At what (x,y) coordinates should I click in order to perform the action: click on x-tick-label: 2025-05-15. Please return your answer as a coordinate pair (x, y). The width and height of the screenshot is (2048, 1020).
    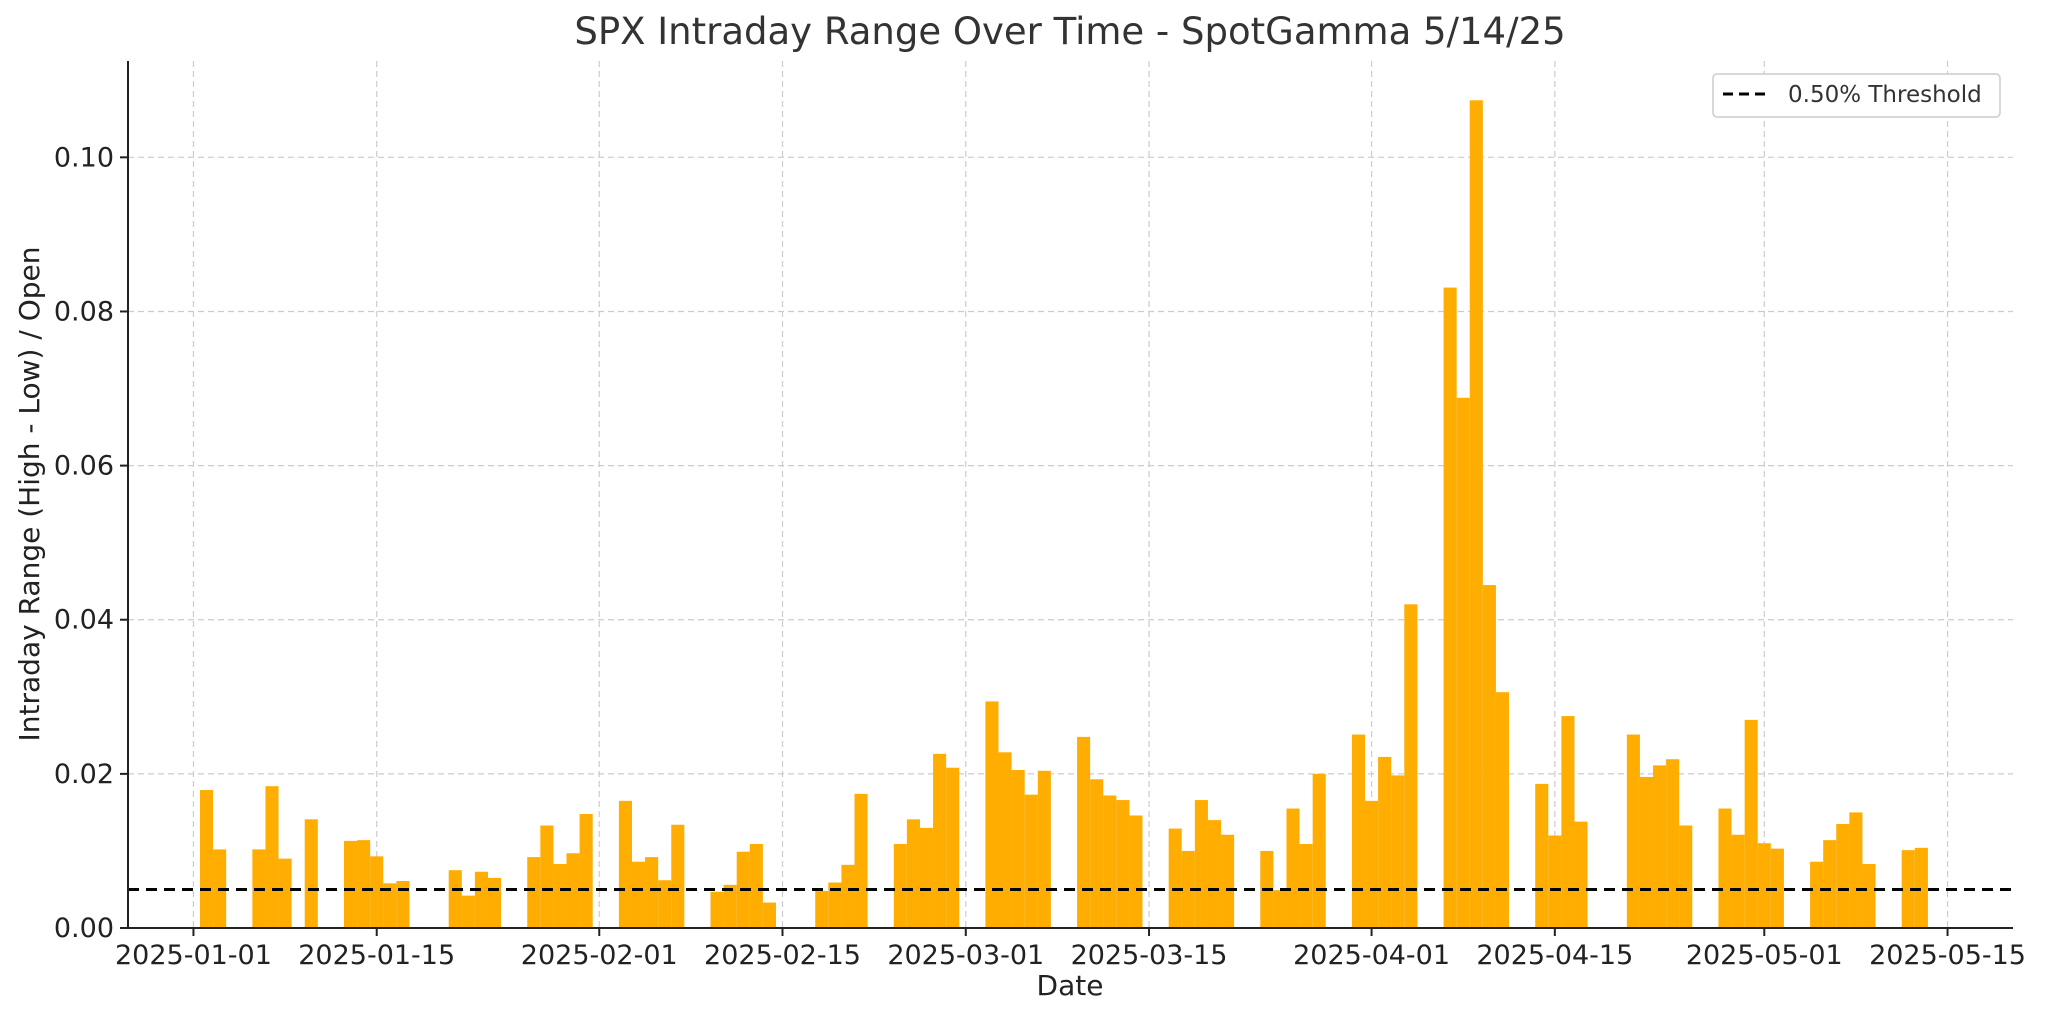
    Looking at the image, I should click on (1947, 955).